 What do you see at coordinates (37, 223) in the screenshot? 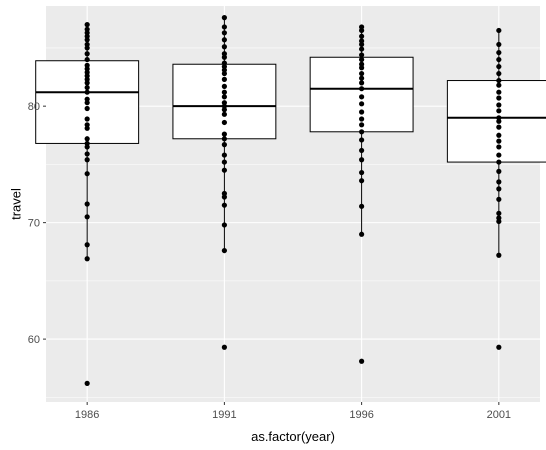
I see `y-axis: 60 70 80` at bounding box center [37, 223].